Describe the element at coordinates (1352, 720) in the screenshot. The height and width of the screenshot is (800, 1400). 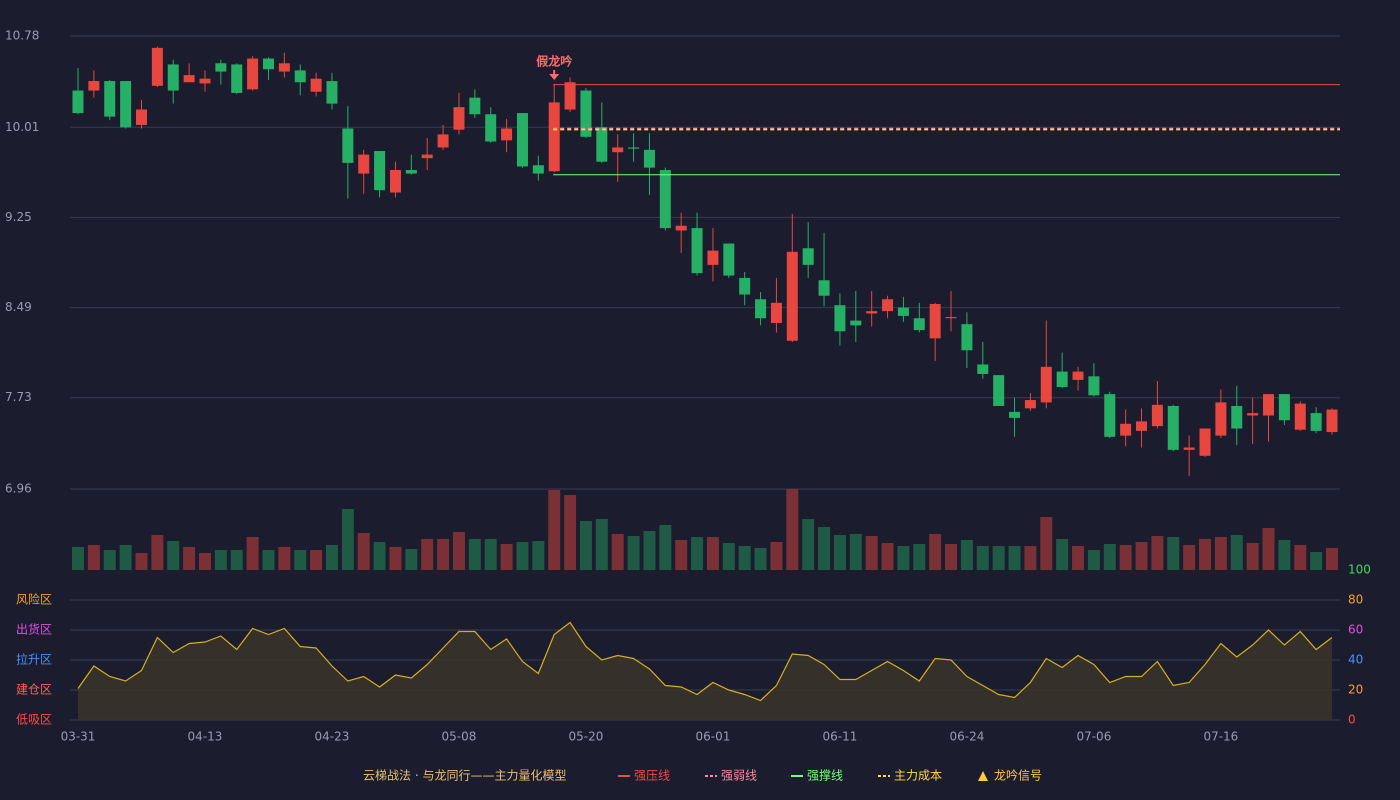
I see `y2-tick-label: 0` at that location.